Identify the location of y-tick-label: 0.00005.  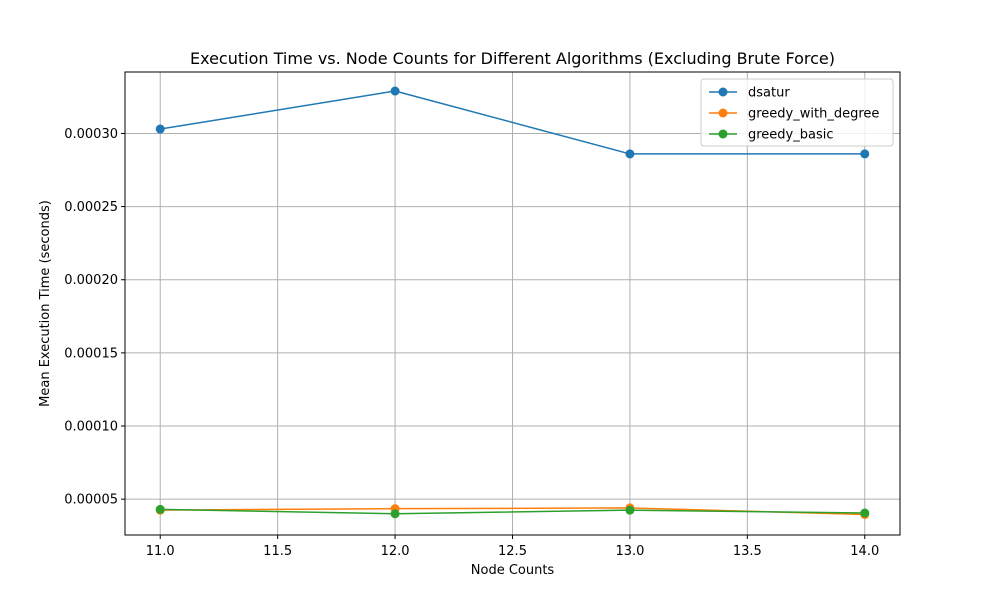
(91, 500).